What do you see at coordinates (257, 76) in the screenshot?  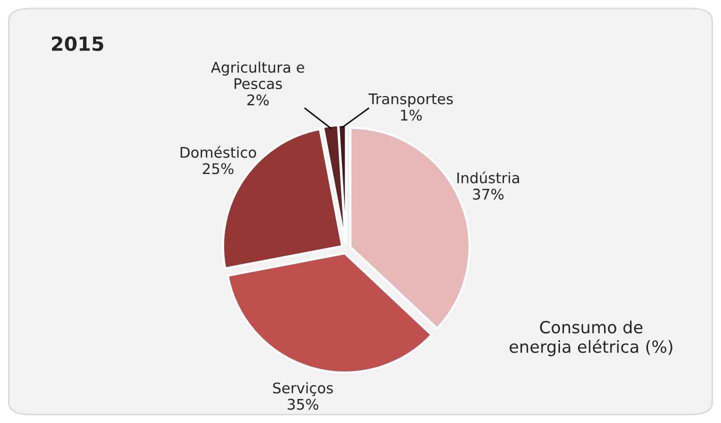 I see `slice-label: Agricultura e Pescas` at bounding box center [257, 76].